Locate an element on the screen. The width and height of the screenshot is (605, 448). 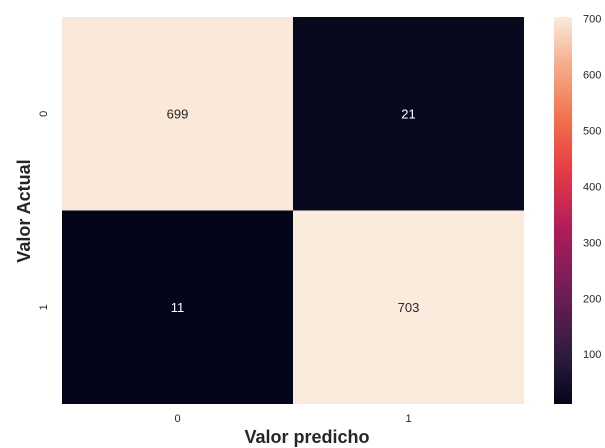
cell-value-1-0: 11 is located at coordinates (178, 307).